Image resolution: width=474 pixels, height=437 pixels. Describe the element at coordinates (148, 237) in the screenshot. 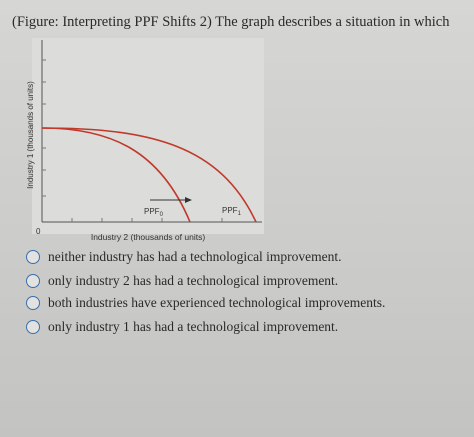

I see `x-axis-label: Industry 2 (thousands of units)` at that location.